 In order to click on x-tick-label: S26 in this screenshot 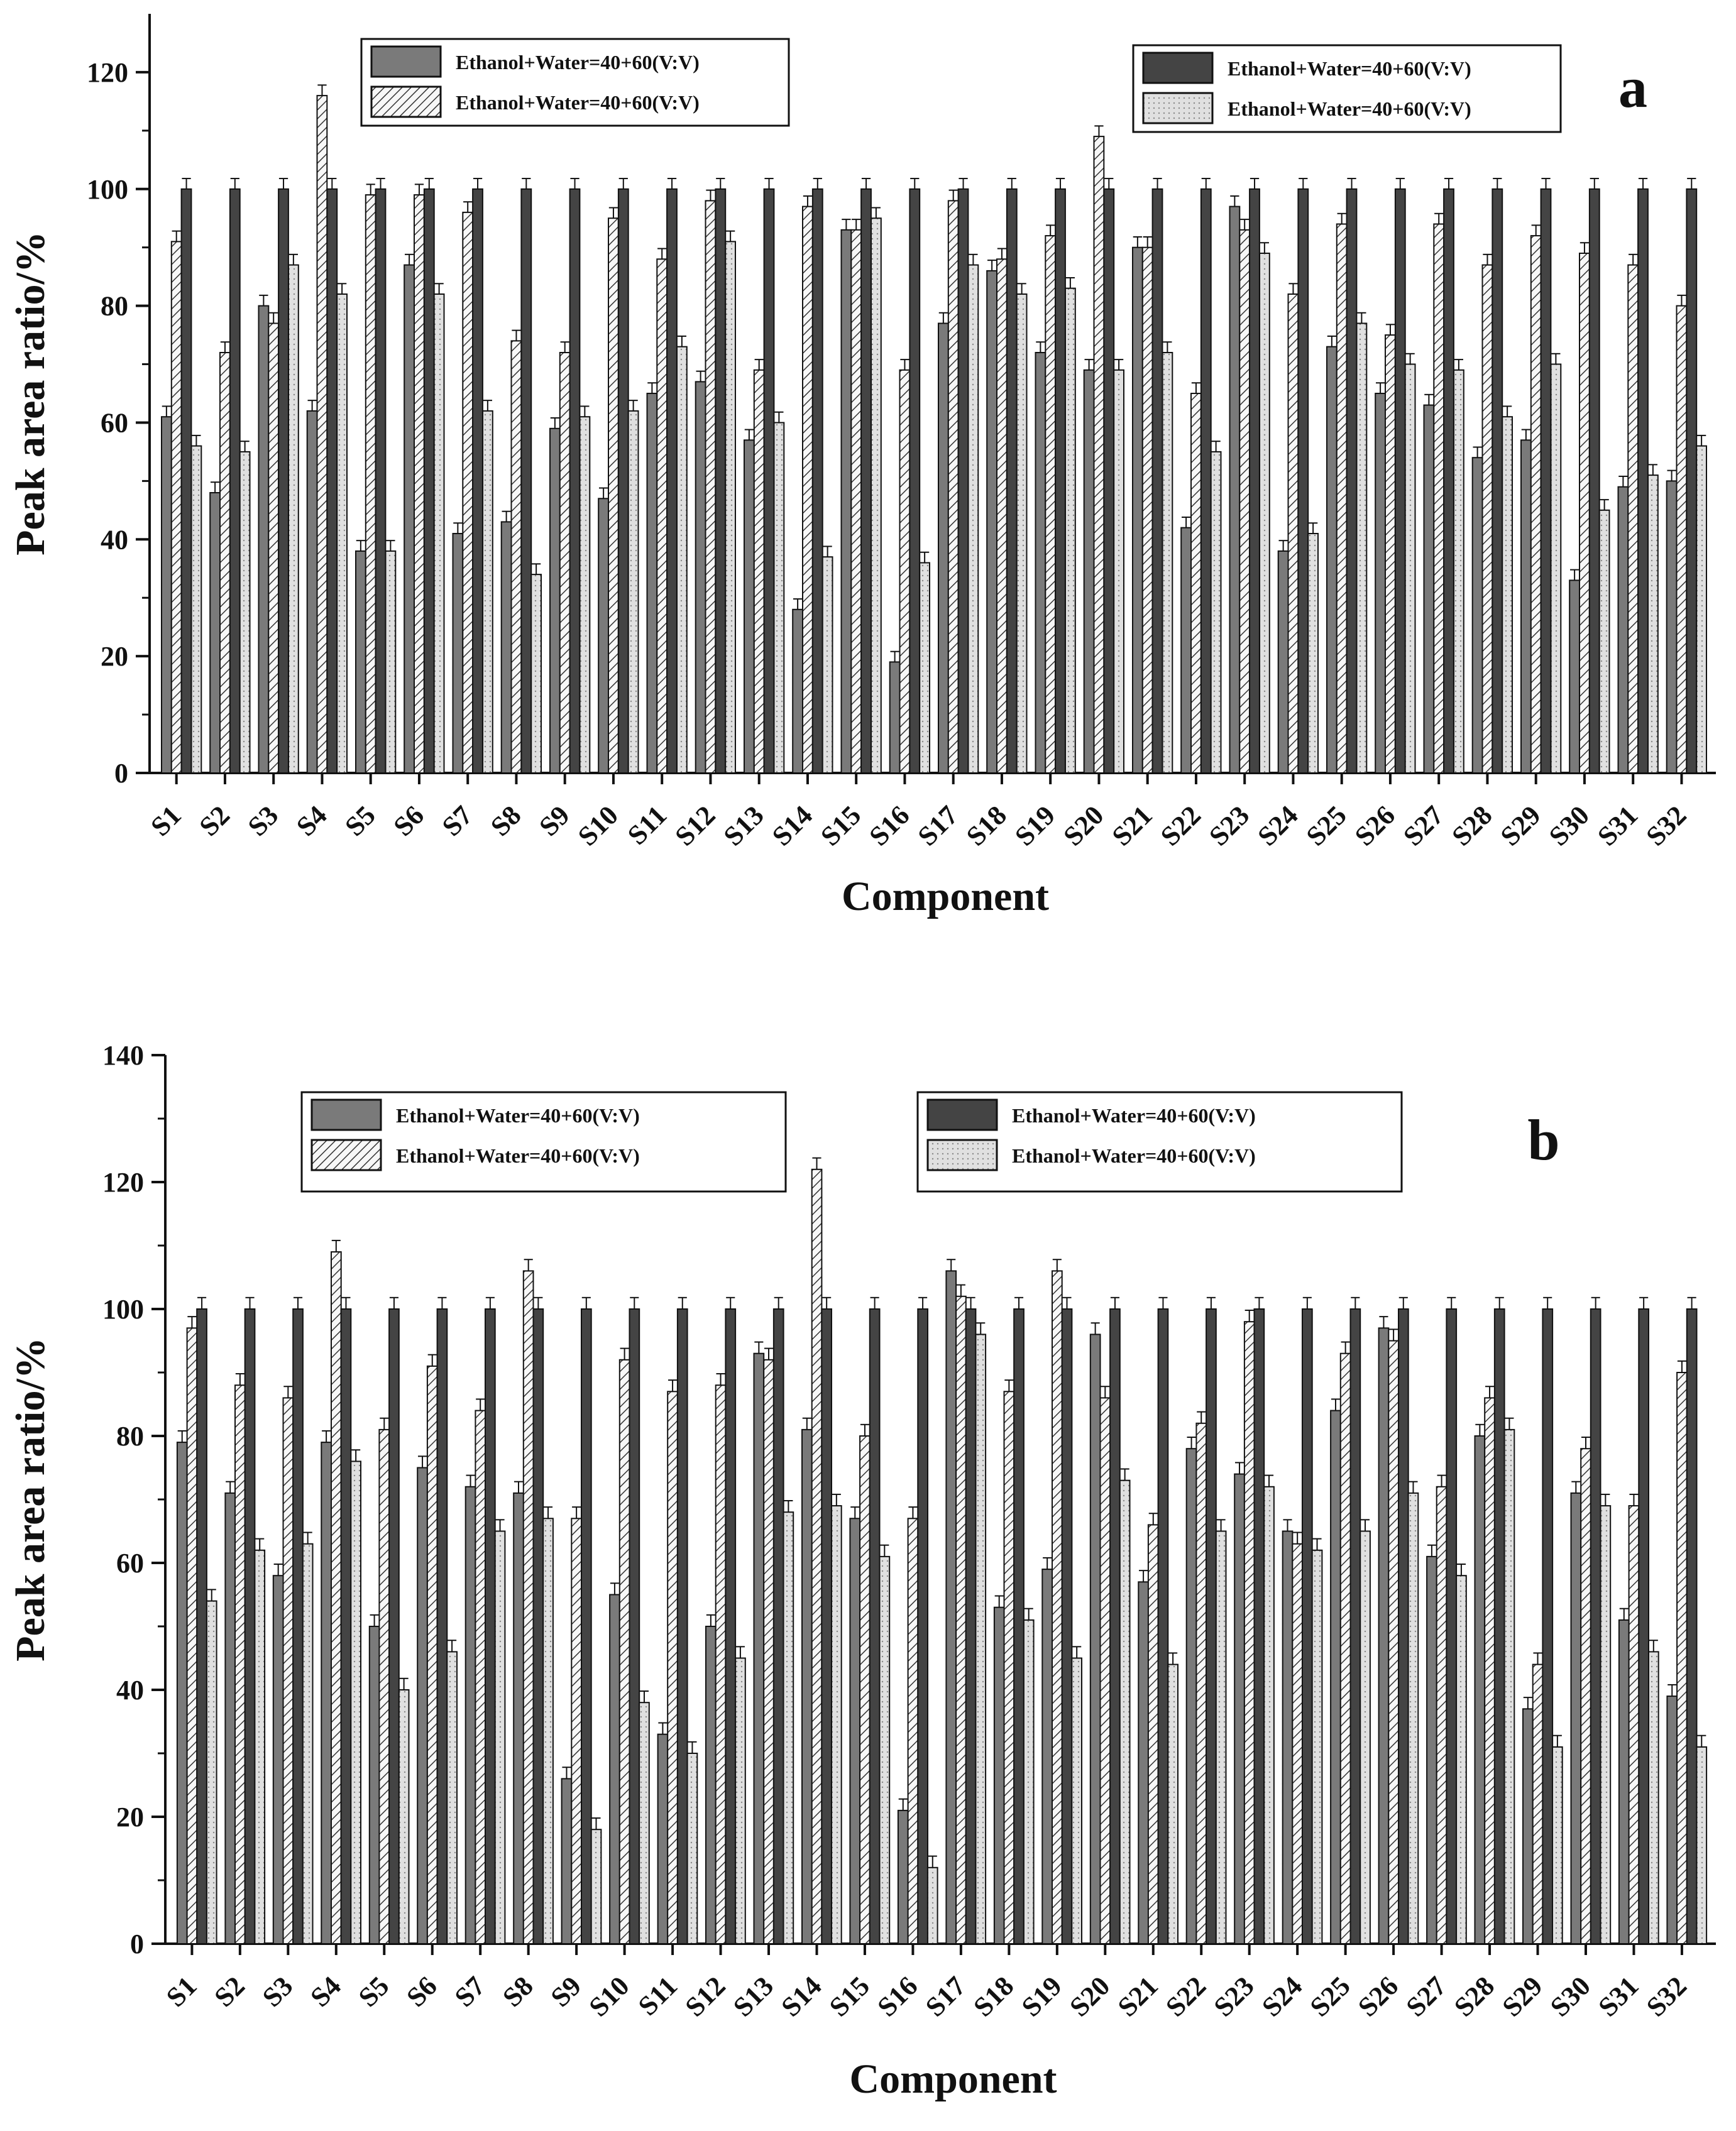, I will do `click(1375, 825)`.